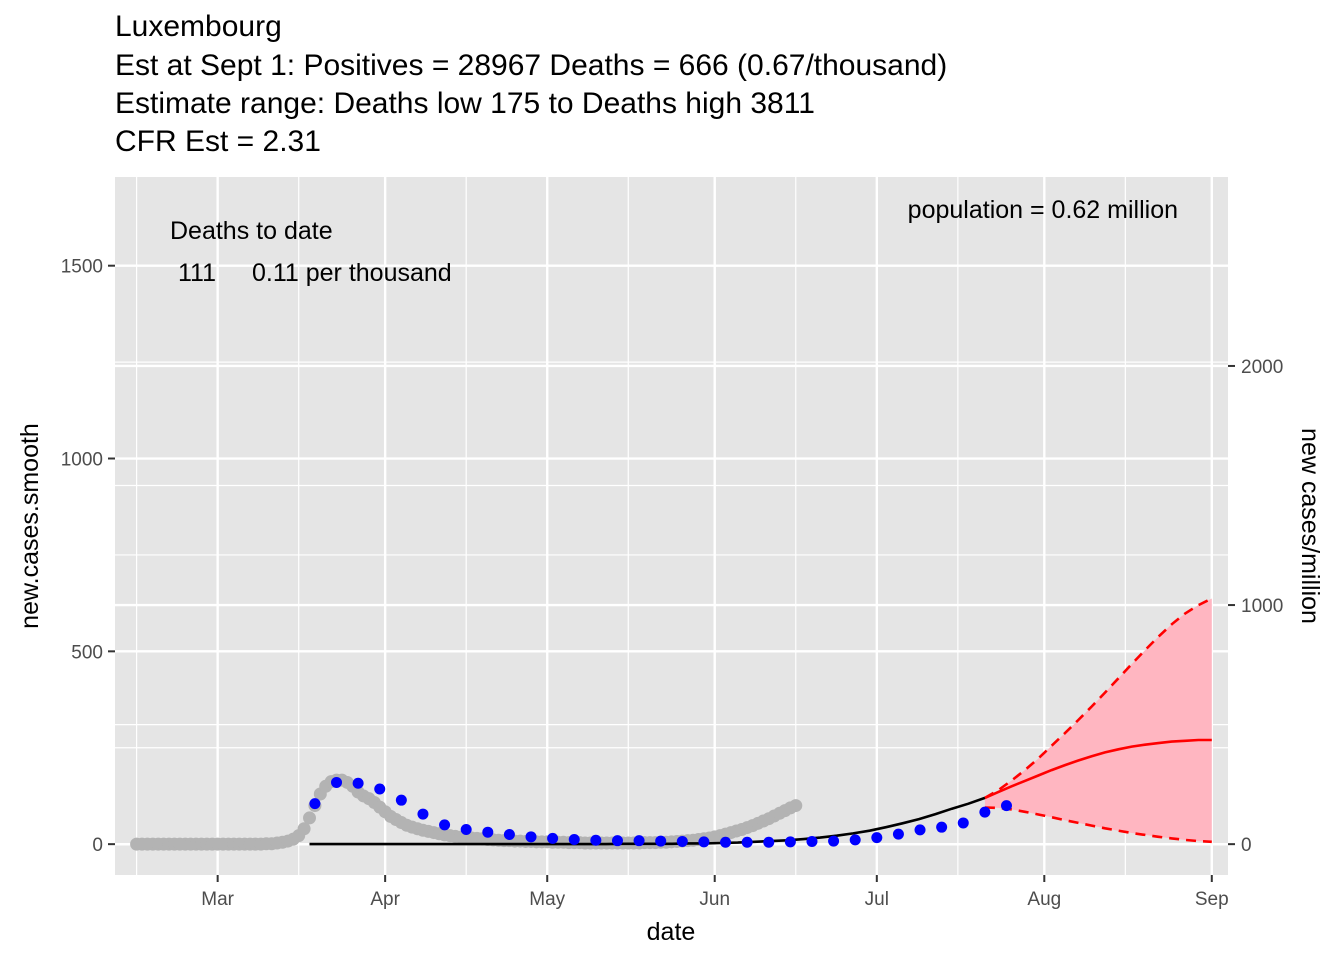 This screenshot has width=1344, height=960. Describe the element at coordinates (82, 267) in the screenshot. I see `y-tick-label: 1500` at that location.